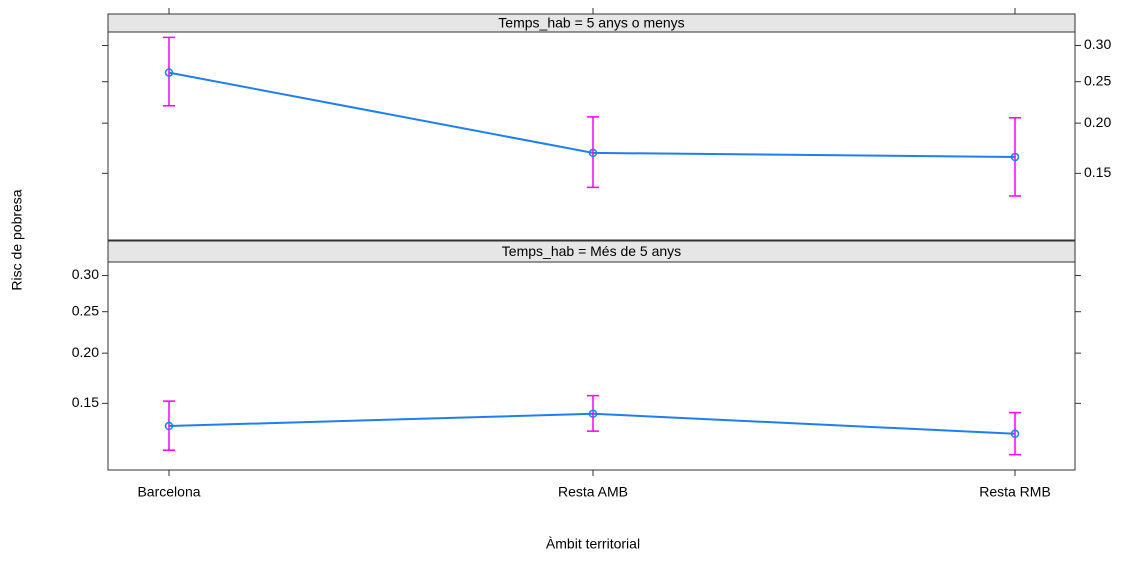 The height and width of the screenshot is (561, 1123). What do you see at coordinates (1015, 492) in the screenshot?
I see `x-tick-label: Resta RMB` at bounding box center [1015, 492].